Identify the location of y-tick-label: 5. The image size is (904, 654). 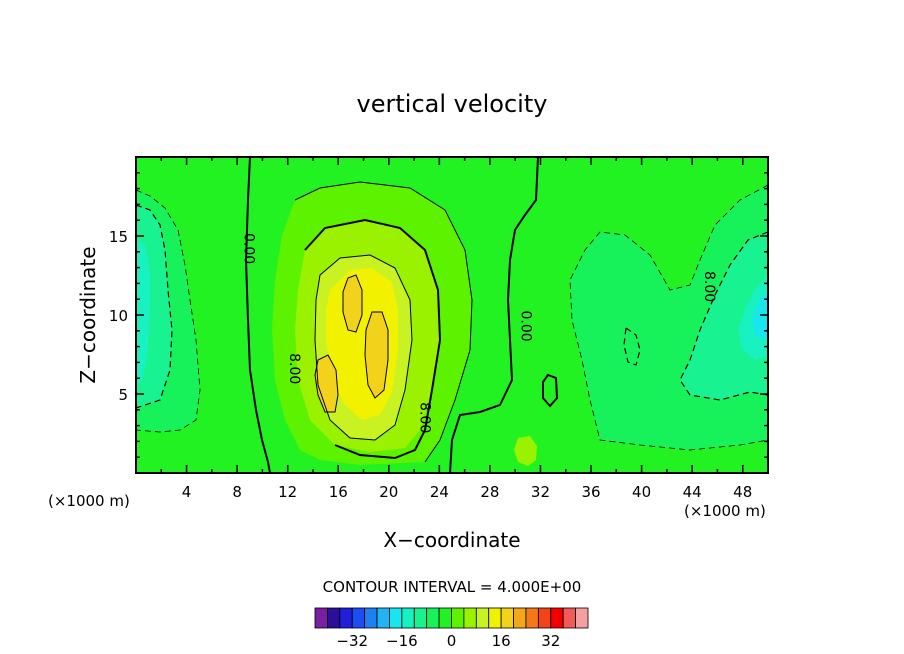
(123, 395).